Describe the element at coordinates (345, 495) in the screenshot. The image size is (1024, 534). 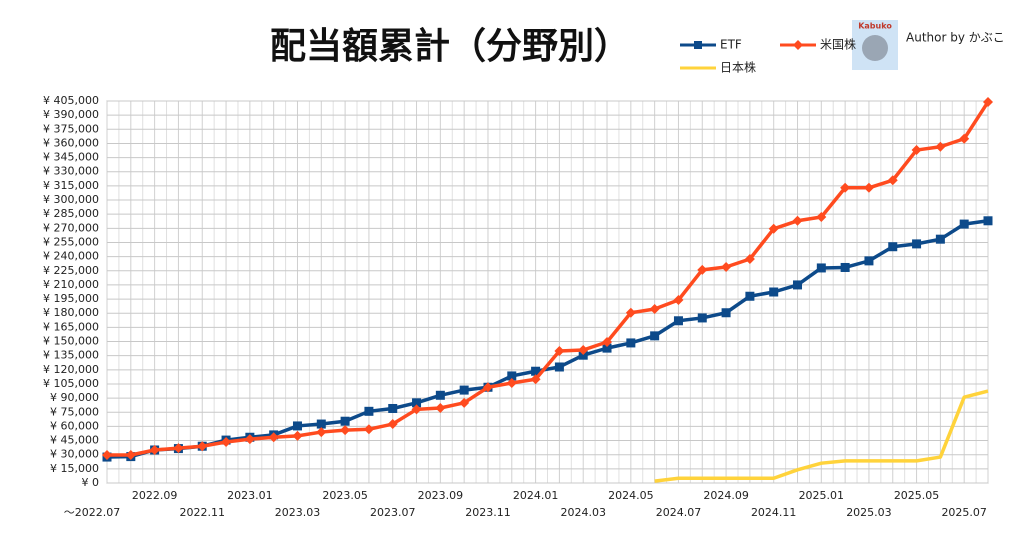
I see `x-tick-label: 2023.05` at that location.